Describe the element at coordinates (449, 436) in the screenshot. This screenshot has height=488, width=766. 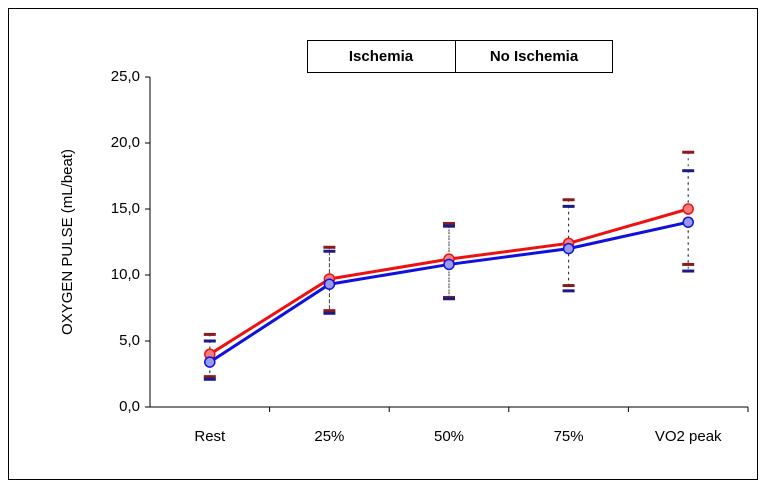
I see `x-tick-label: 50%` at that location.